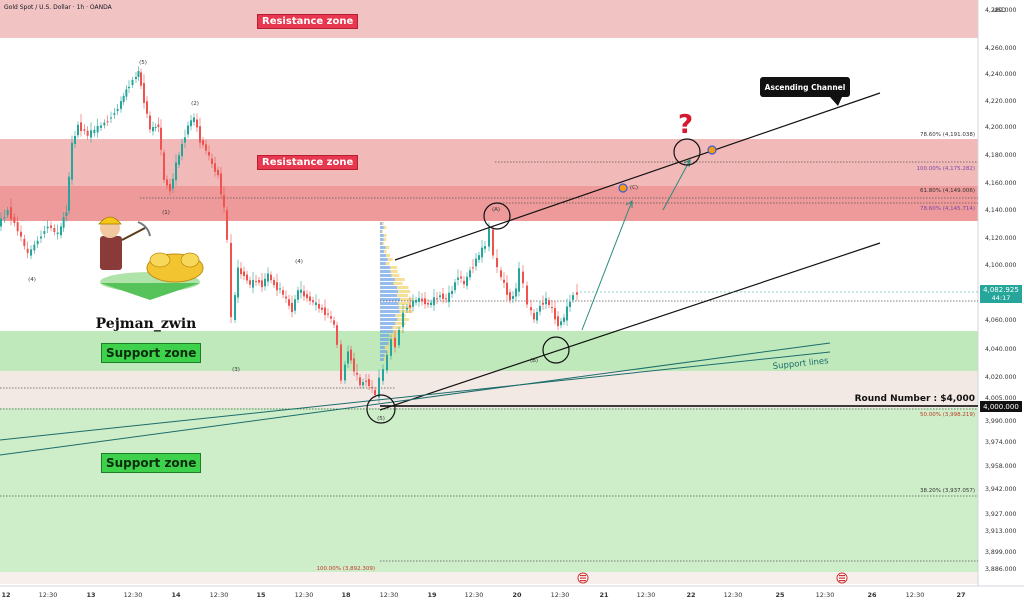 The image size is (1024, 602). I want to click on wave-label: (B), so click(534, 361).